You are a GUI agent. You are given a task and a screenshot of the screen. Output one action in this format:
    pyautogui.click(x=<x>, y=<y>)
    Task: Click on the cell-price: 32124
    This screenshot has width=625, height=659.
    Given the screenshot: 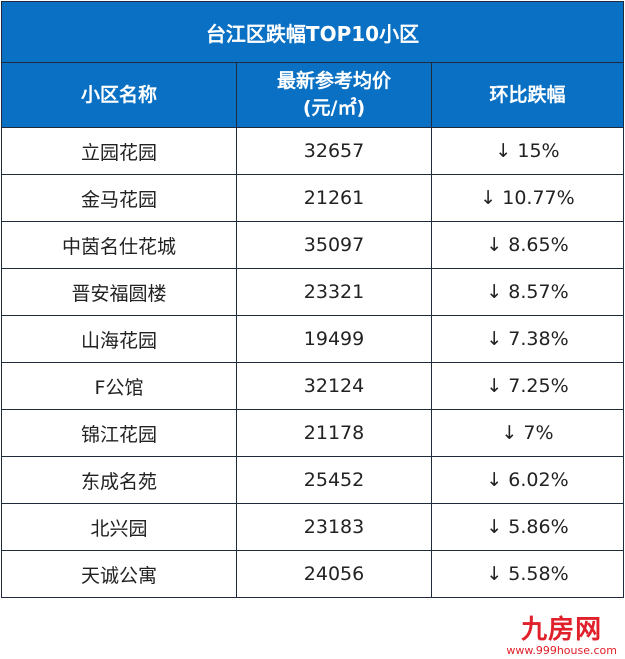 What is the action you would take?
    pyautogui.click(x=334, y=386)
    